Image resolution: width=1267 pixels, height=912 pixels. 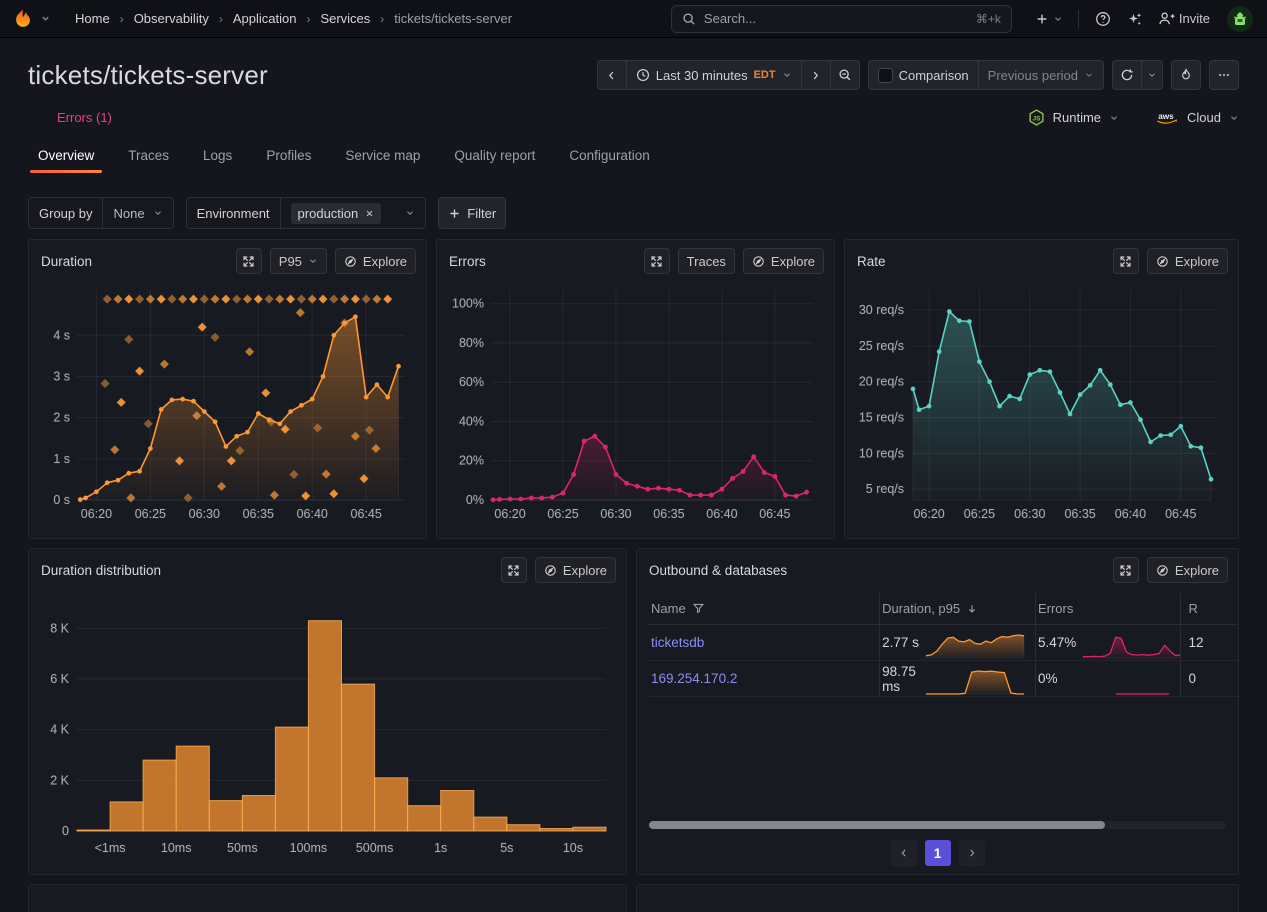 I want to click on magnifier-minus-icon, so click(x=845, y=75).